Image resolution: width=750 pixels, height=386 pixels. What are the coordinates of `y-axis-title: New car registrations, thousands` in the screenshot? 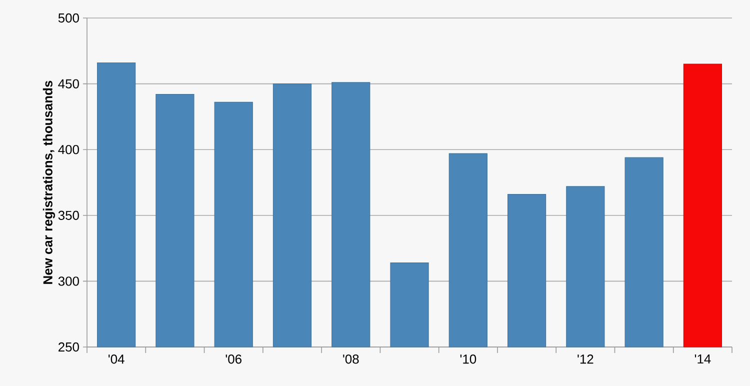 It's located at (49, 182).